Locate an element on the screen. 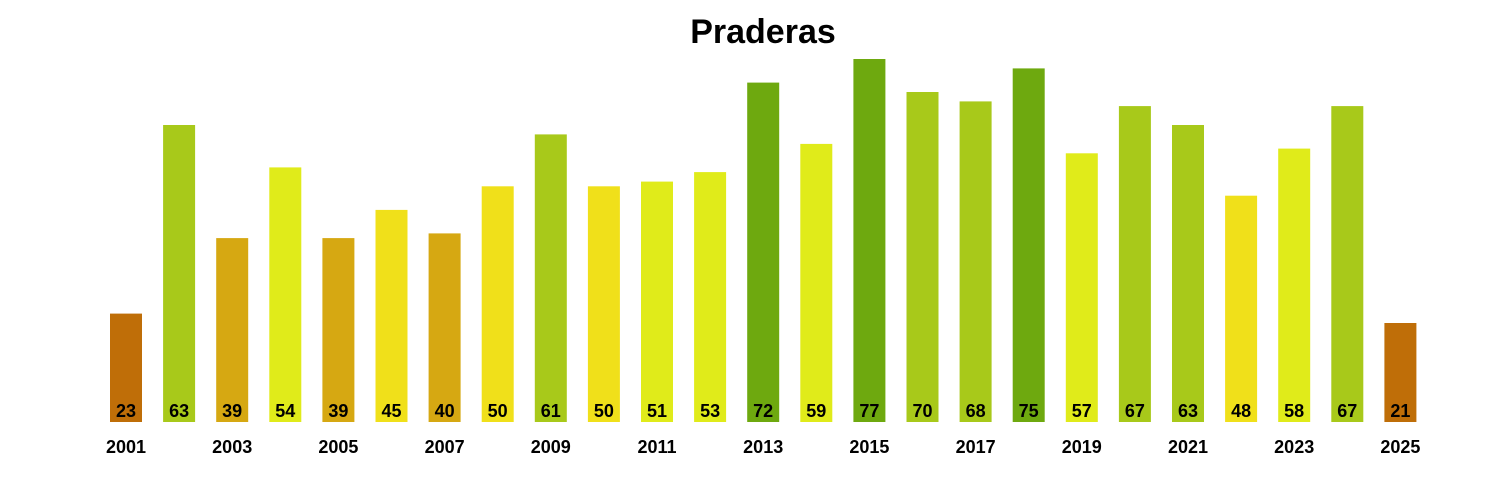 This screenshot has width=1500, height=500. x-tick-2017: 2017 is located at coordinates (976, 447).